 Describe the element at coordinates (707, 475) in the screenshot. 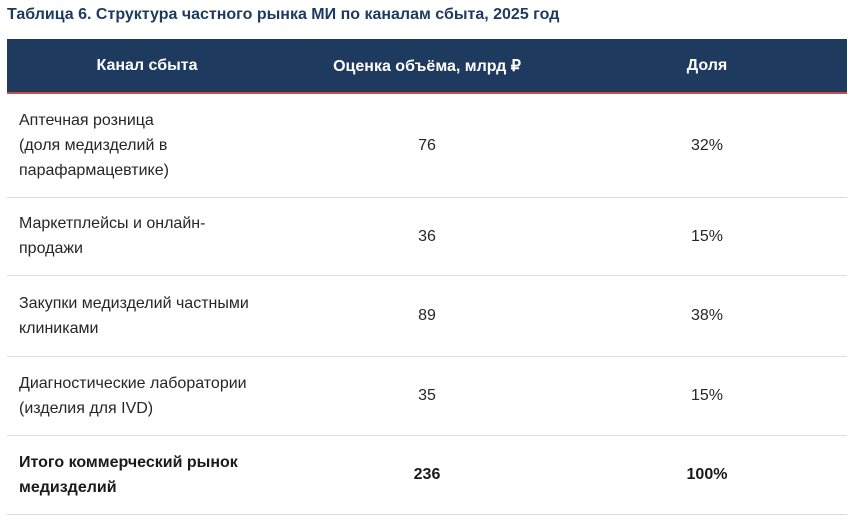

I see `total-share-cell: 100%` at that location.